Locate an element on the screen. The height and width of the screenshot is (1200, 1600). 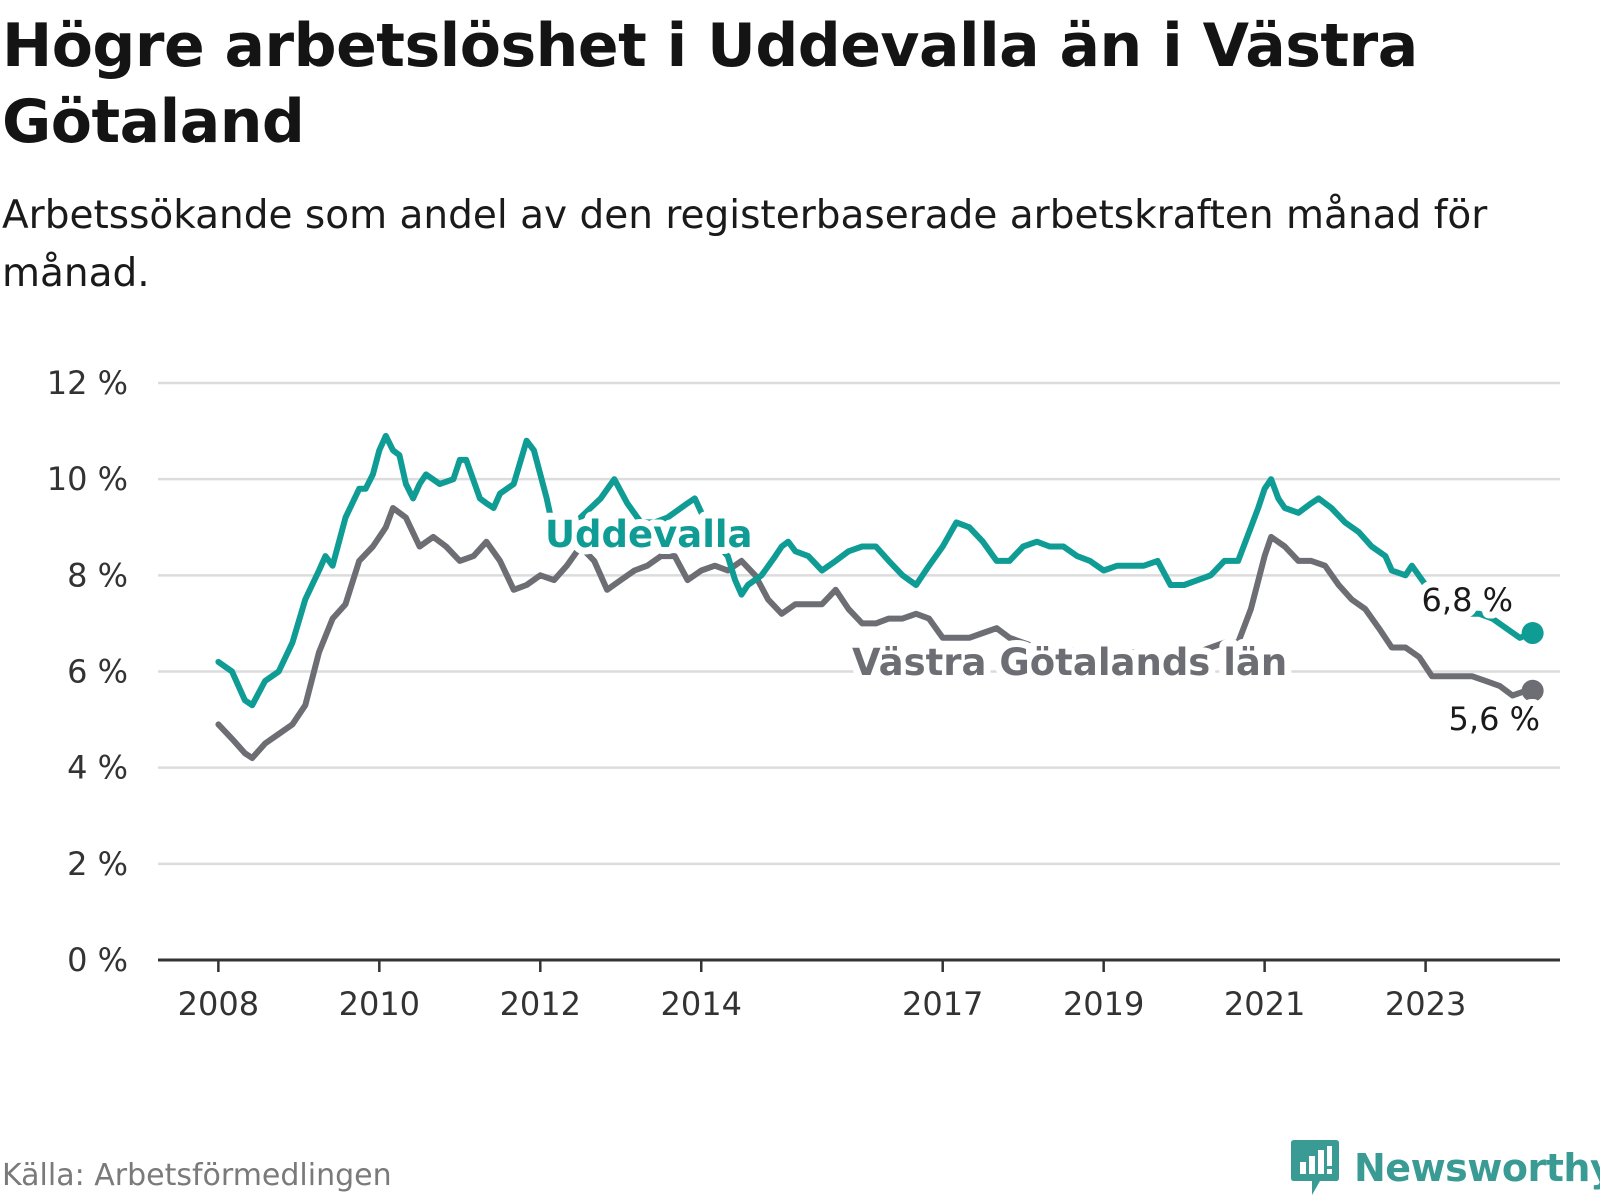
end-value-uddevalla: 6,8 % is located at coordinates (1467, 600).